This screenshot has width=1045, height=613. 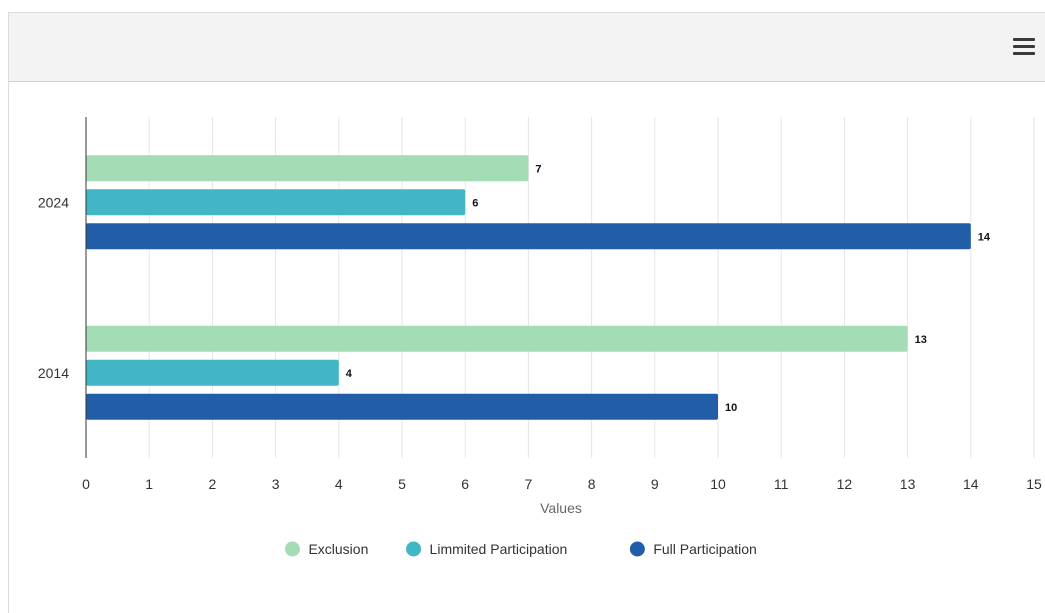 What do you see at coordinates (971, 484) in the screenshot?
I see `x-tick-label: 14` at bounding box center [971, 484].